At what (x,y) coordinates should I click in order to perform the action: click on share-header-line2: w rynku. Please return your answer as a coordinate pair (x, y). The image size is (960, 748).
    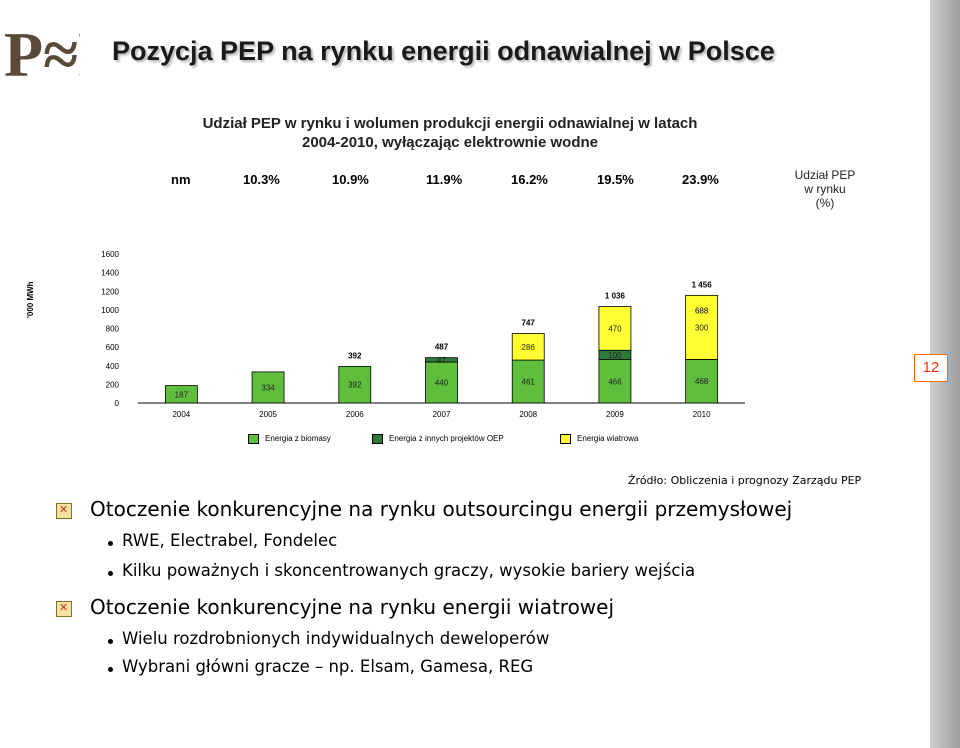
    Looking at the image, I should click on (825, 189).